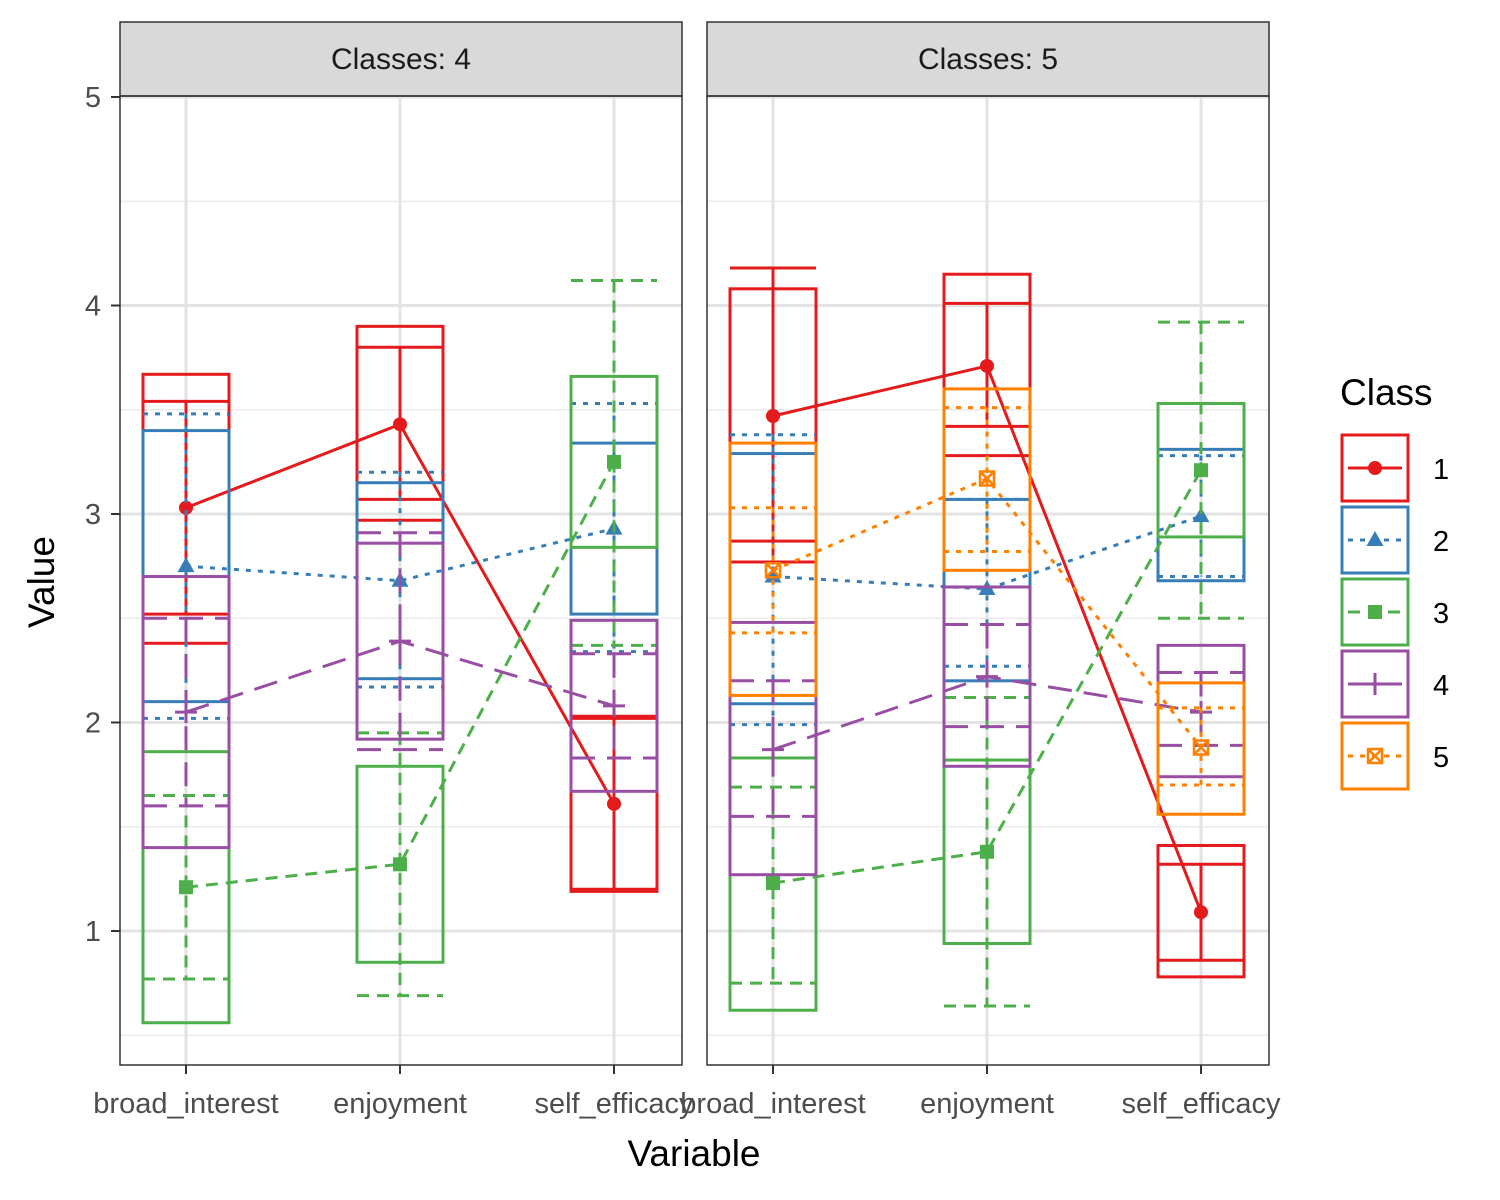  Describe the element at coordinates (1441, 758) in the screenshot. I see `legend-label: 5` at that location.